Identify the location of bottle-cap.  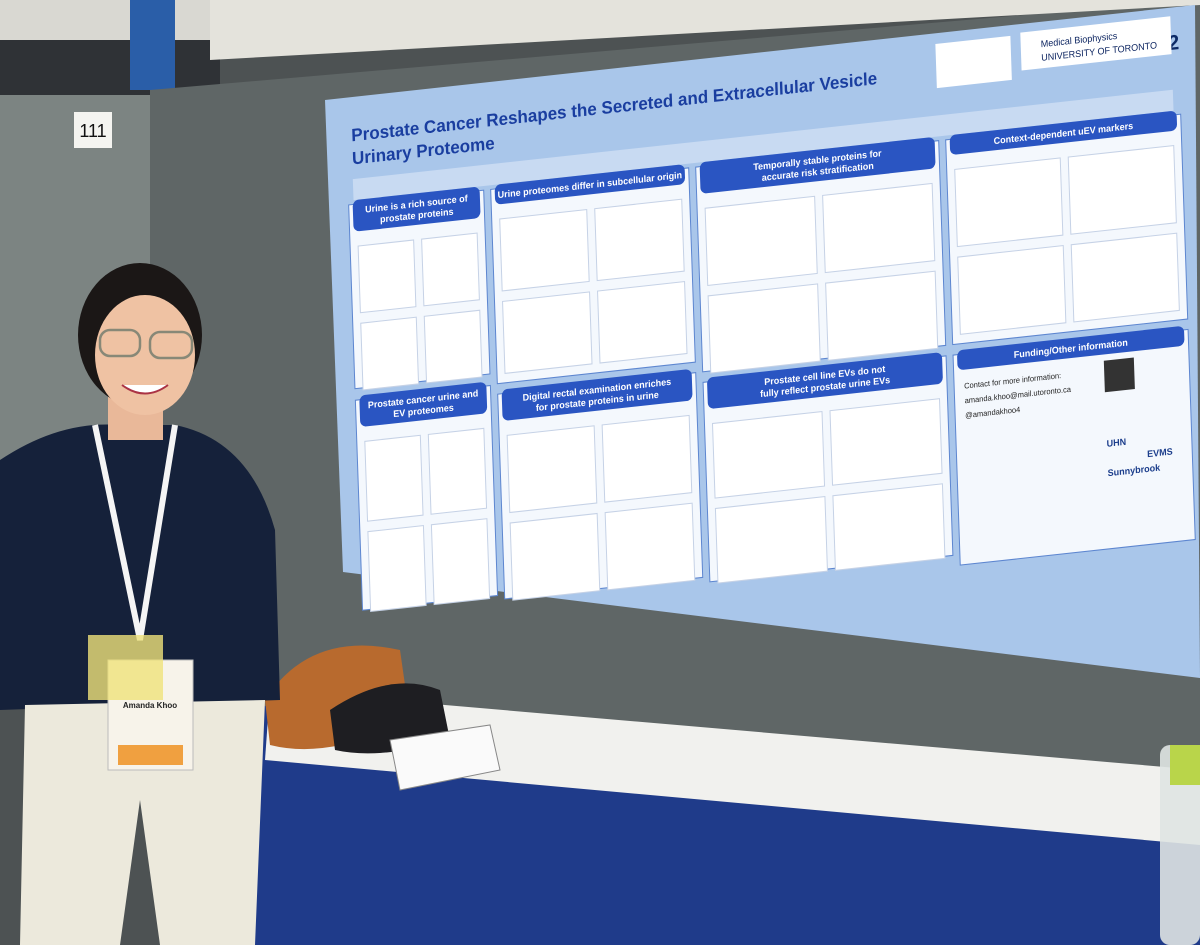
(1185, 765).